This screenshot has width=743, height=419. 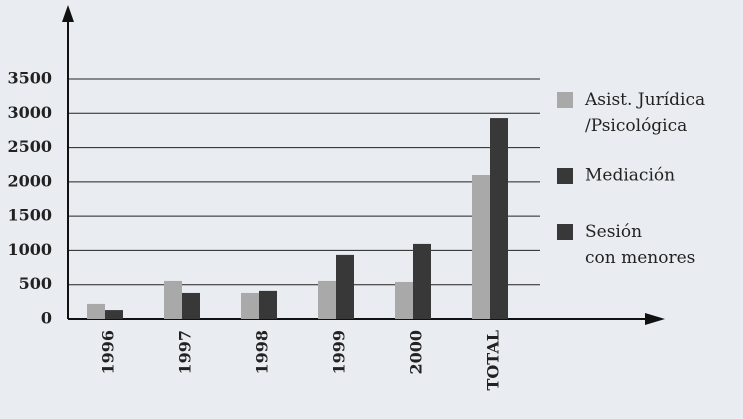 What do you see at coordinates (29, 112) in the screenshot?
I see `y-tick-label: 3000` at bounding box center [29, 112].